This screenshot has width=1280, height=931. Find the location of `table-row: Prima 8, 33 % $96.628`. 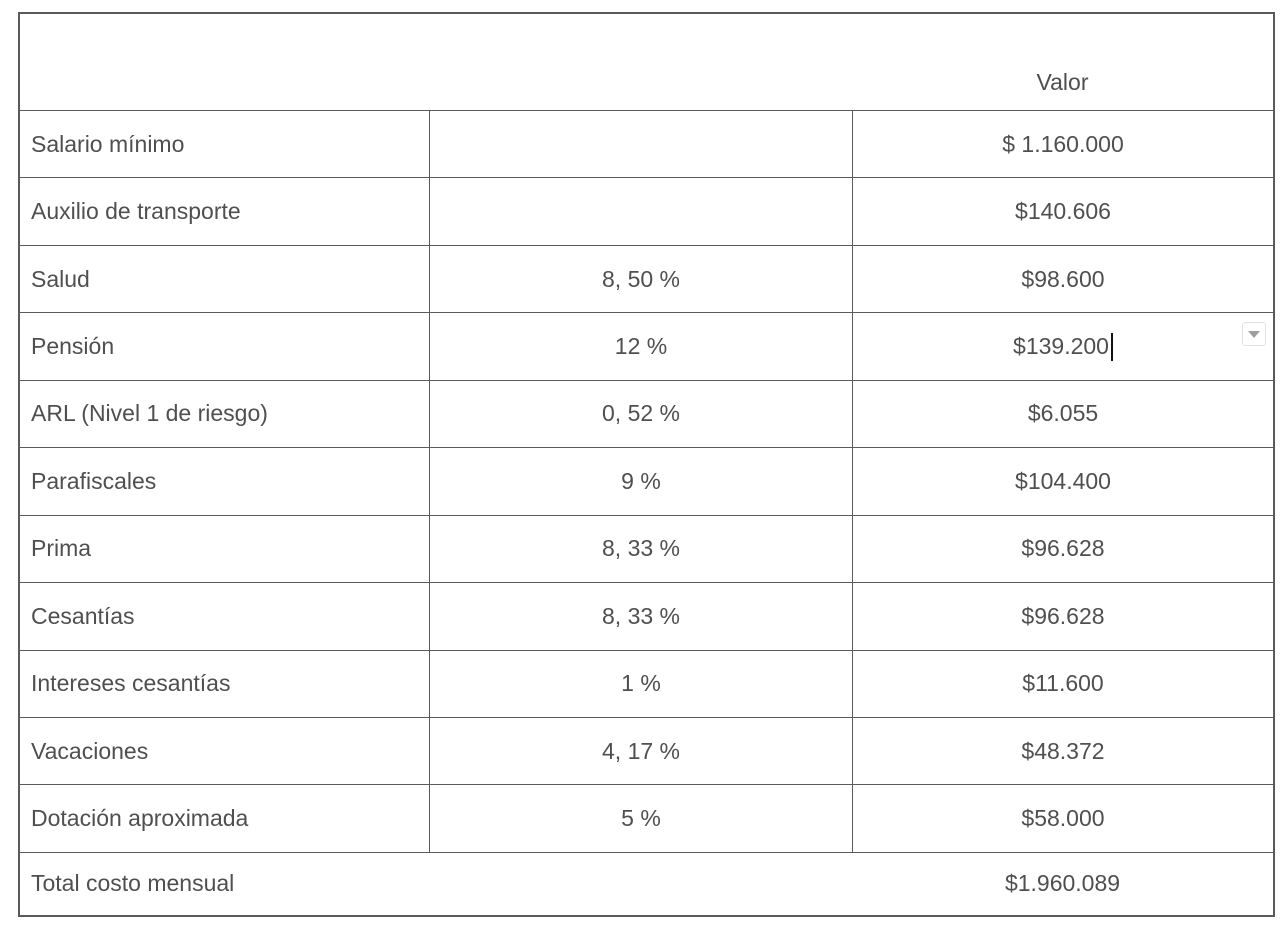

table-row: Prima 8, 33 % $96.628 is located at coordinates (646, 548).